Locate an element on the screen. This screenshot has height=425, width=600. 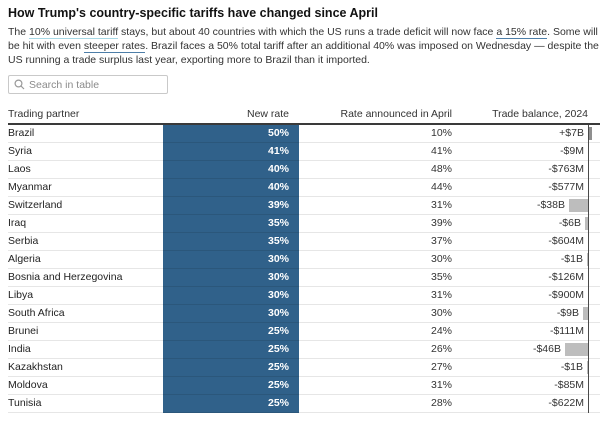
table-row: Tunisia 25% 28% -$622M is located at coordinates (304, 404).